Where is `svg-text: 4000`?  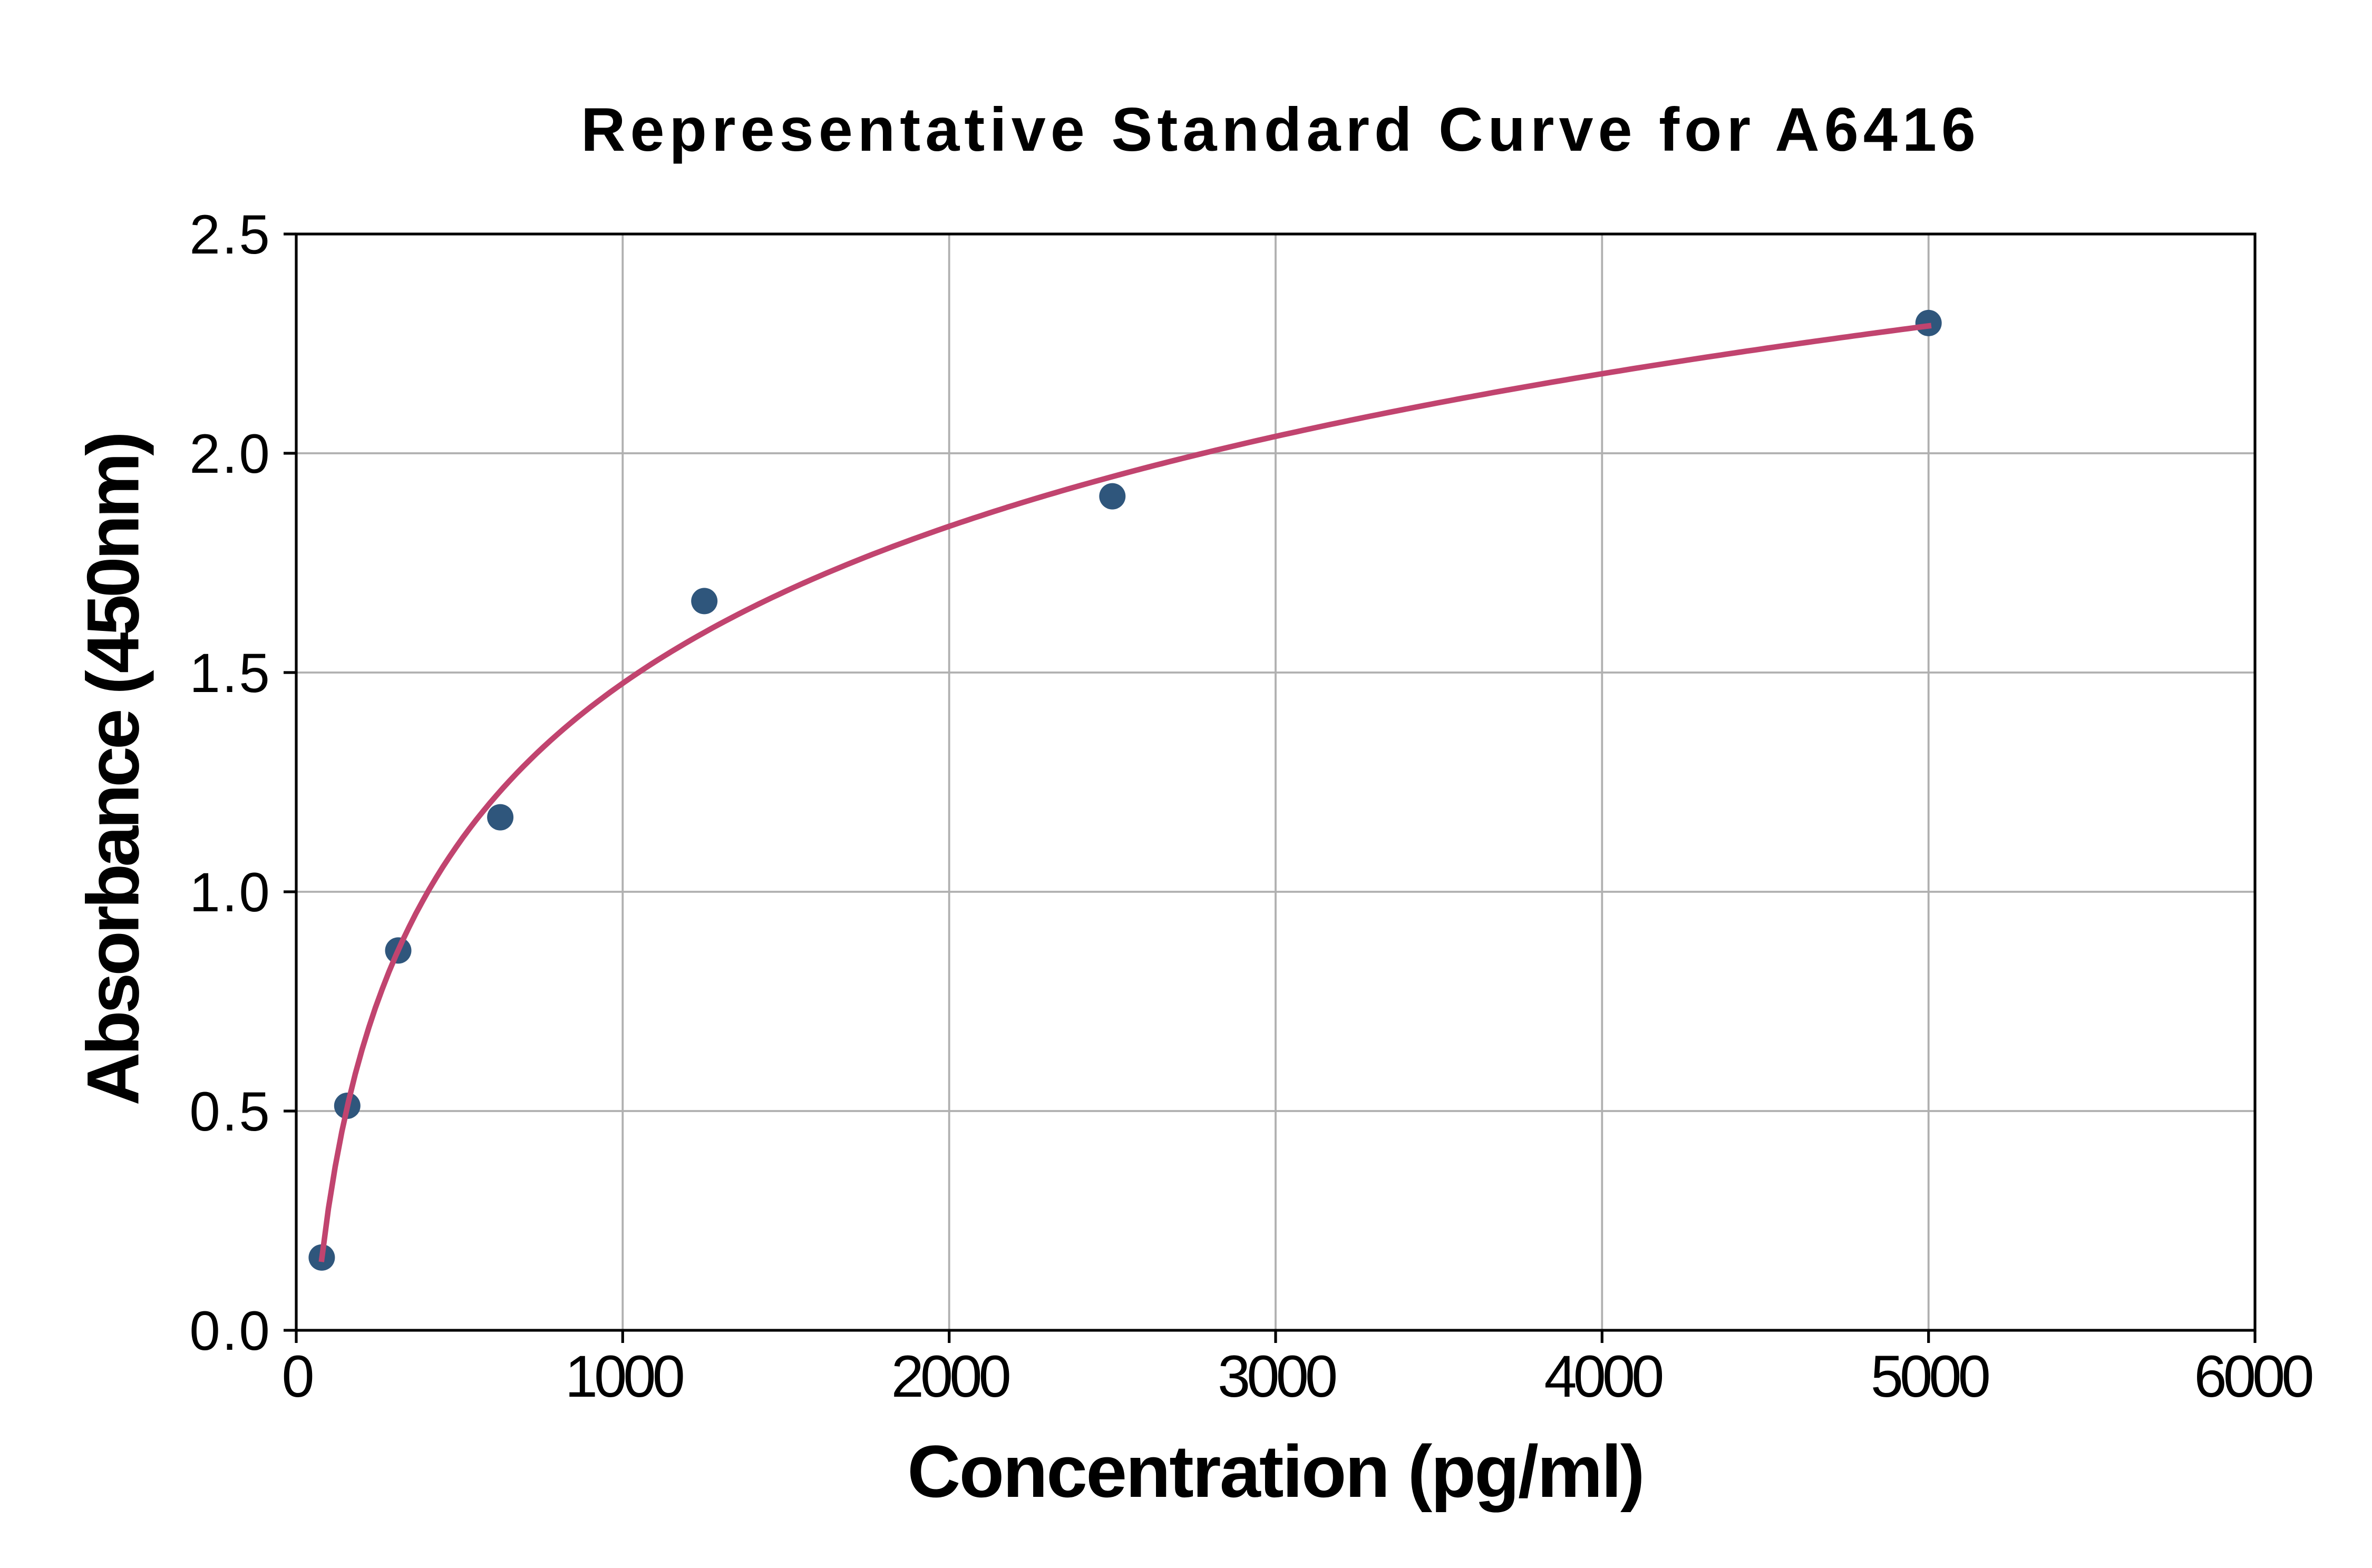
svg-text: 4000 is located at coordinates (1603, 1376).